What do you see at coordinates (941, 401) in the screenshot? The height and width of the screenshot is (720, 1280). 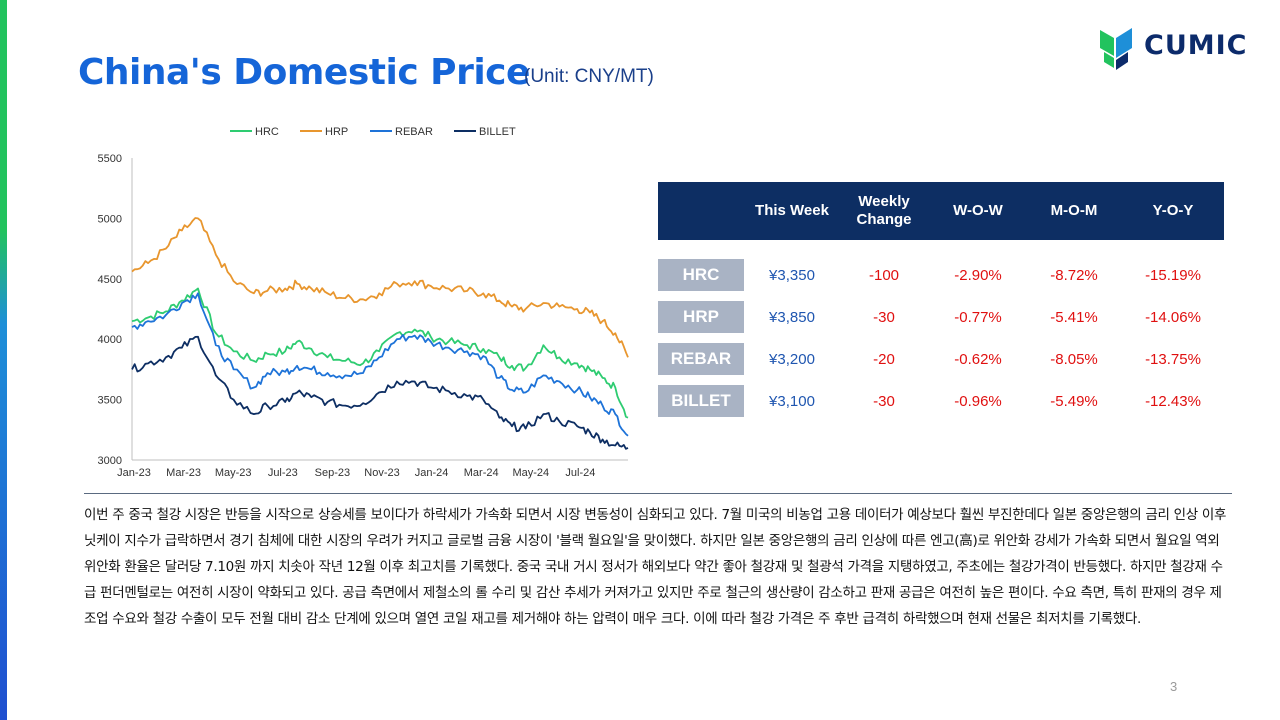 I see `table-row: BILLET ¥3,100 -30 -0.96% -5.49% -12.43%` at bounding box center [941, 401].